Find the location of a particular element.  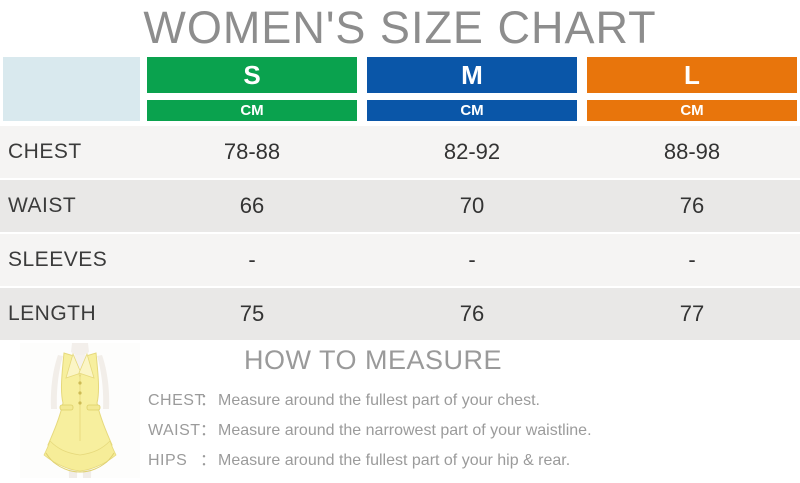

measure-label: CHEST is located at coordinates (176, 400).